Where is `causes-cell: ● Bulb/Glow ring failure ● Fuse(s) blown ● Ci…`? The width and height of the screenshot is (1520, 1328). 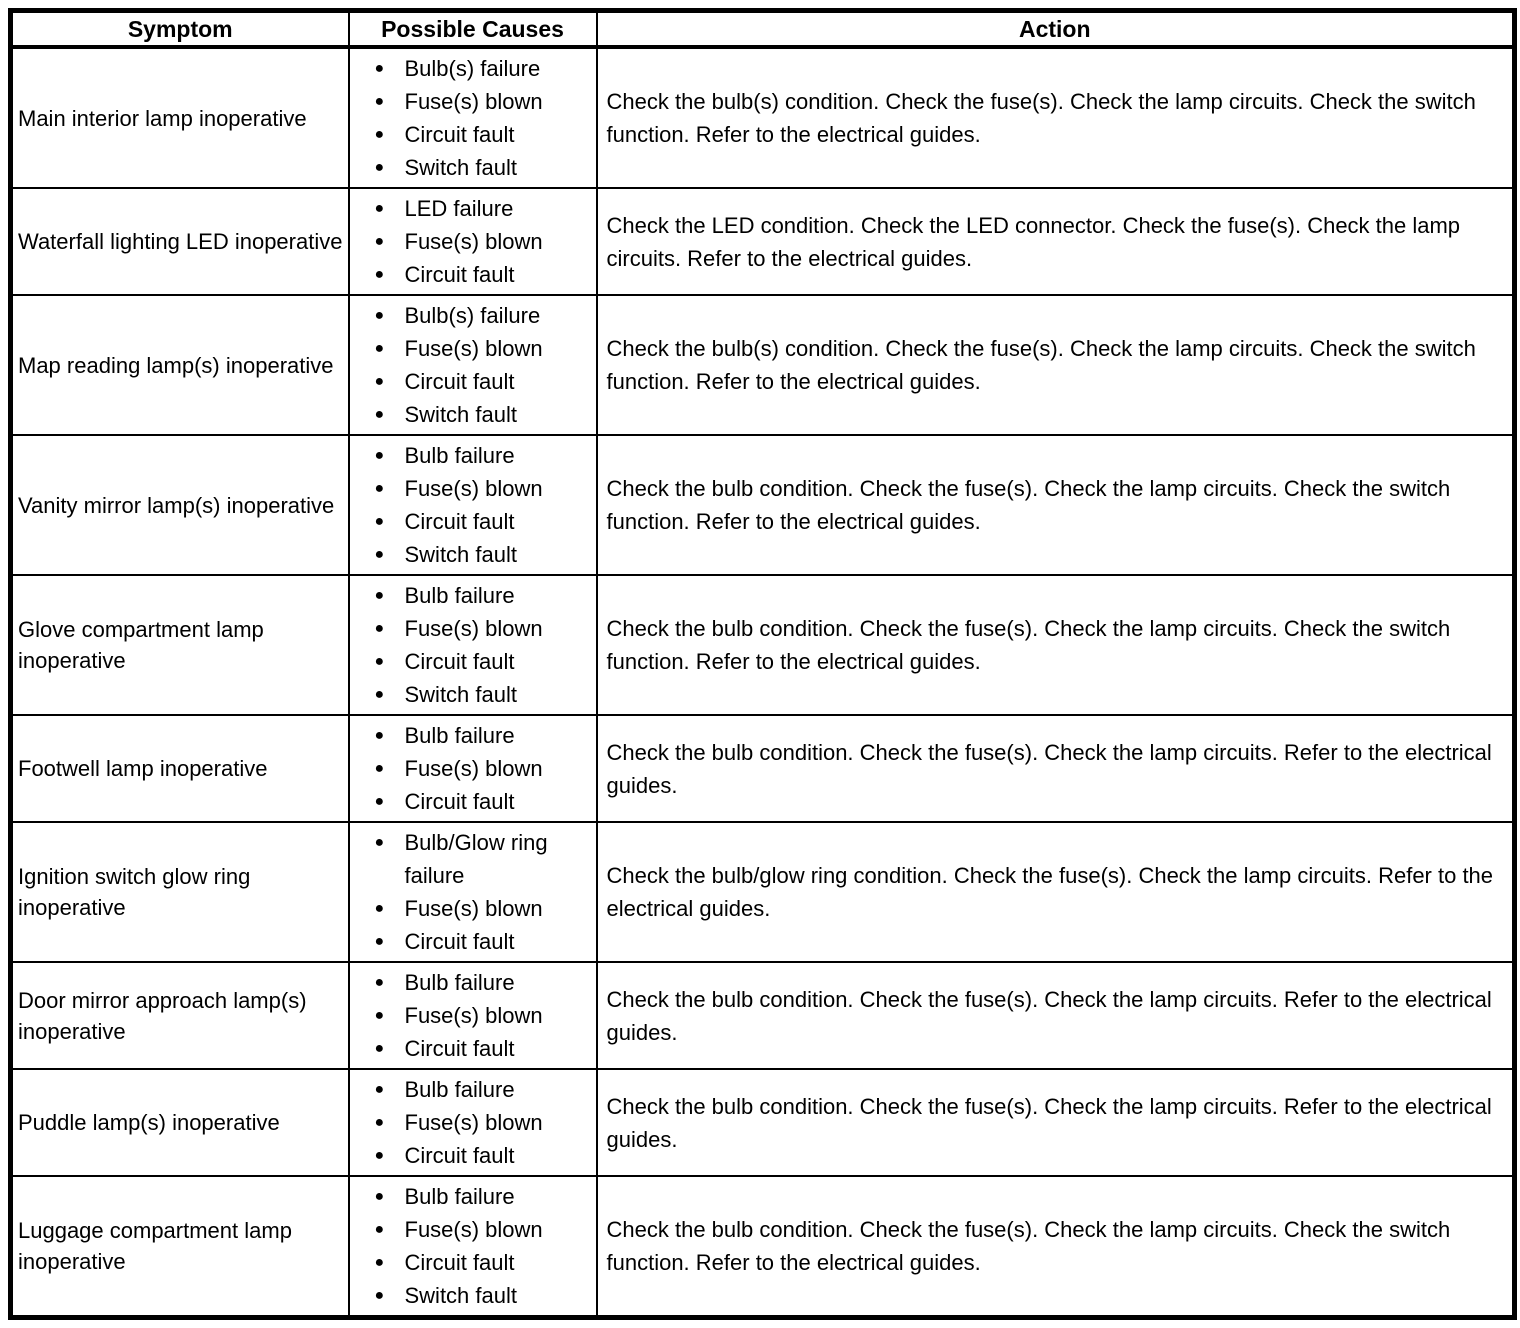
causes-cell: ● Bulb/Glow ring failure ● Fuse(s) blown ● Ci… is located at coordinates (472, 892).